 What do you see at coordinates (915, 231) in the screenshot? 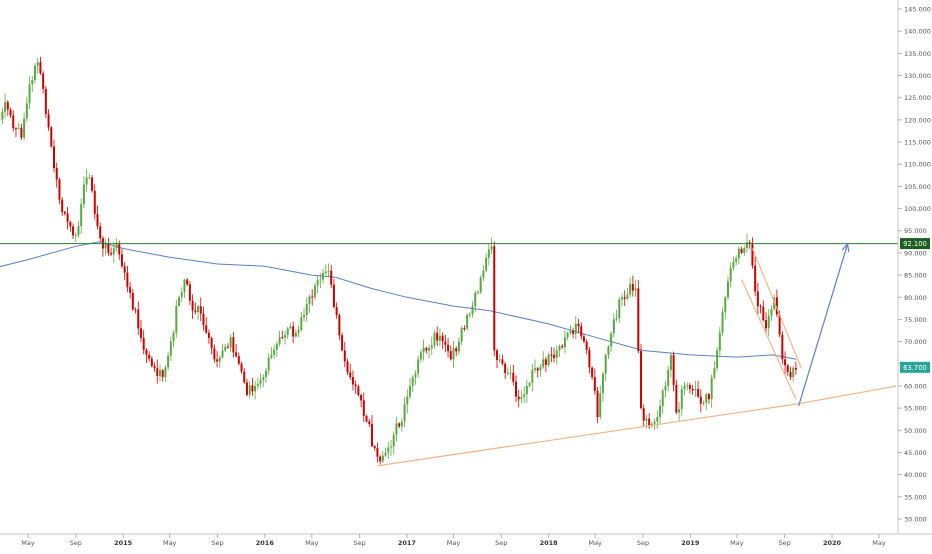
I see `y-tick-label: 95.000` at bounding box center [915, 231].